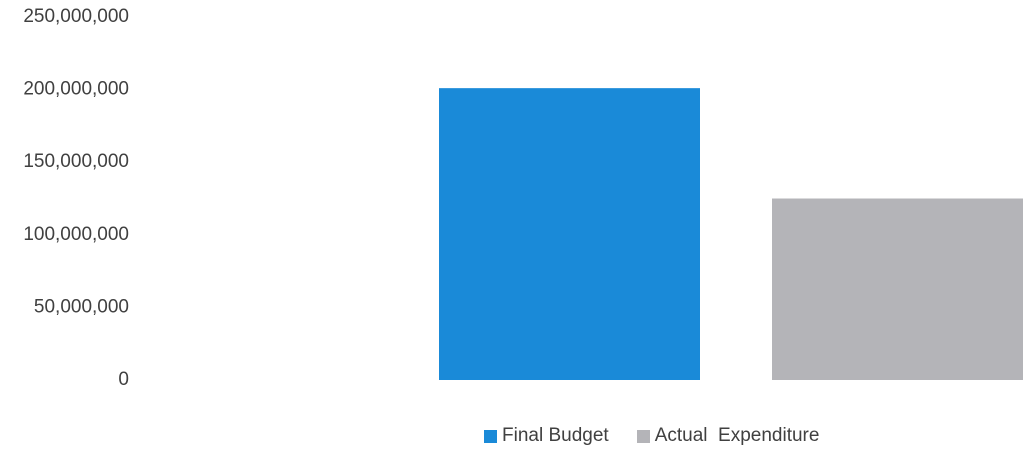 This screenshot has width=1023, height=450. Describe the element at coordinates (76, 161) in the screenshot. I see `y-tick-label: 150,000,000` at that location.